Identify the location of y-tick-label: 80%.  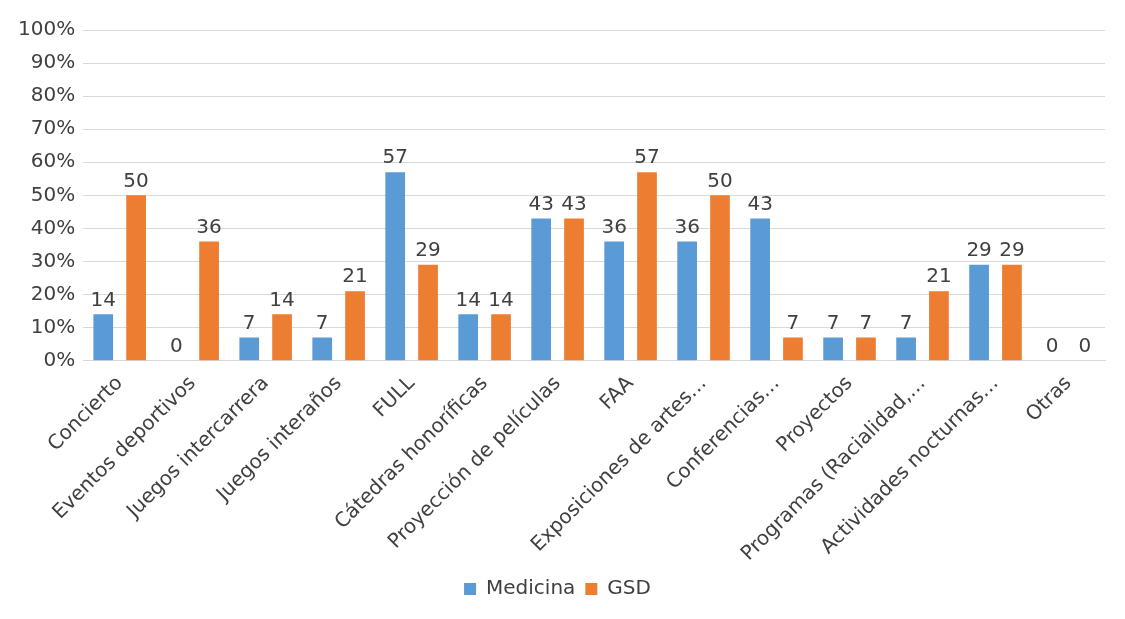
(53, 94).